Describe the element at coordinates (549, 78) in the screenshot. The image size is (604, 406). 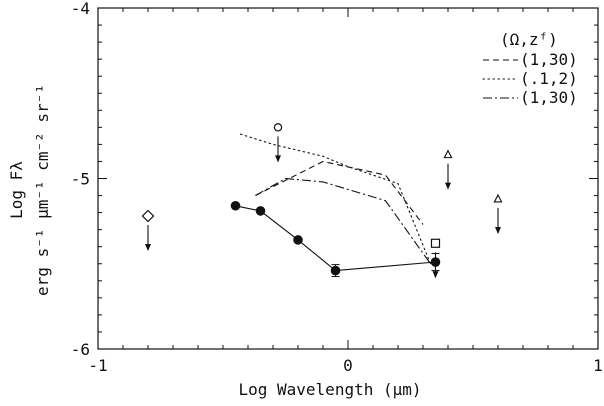
I see `legend-label: (.1,2)` at that location.